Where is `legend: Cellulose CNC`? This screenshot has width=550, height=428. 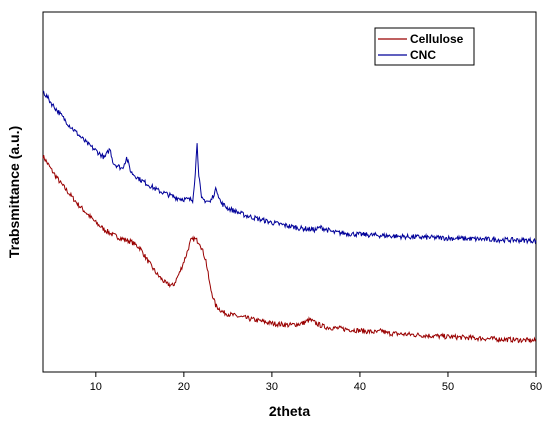
legend: Cellulose CNC is located at coordinates (424, 46).